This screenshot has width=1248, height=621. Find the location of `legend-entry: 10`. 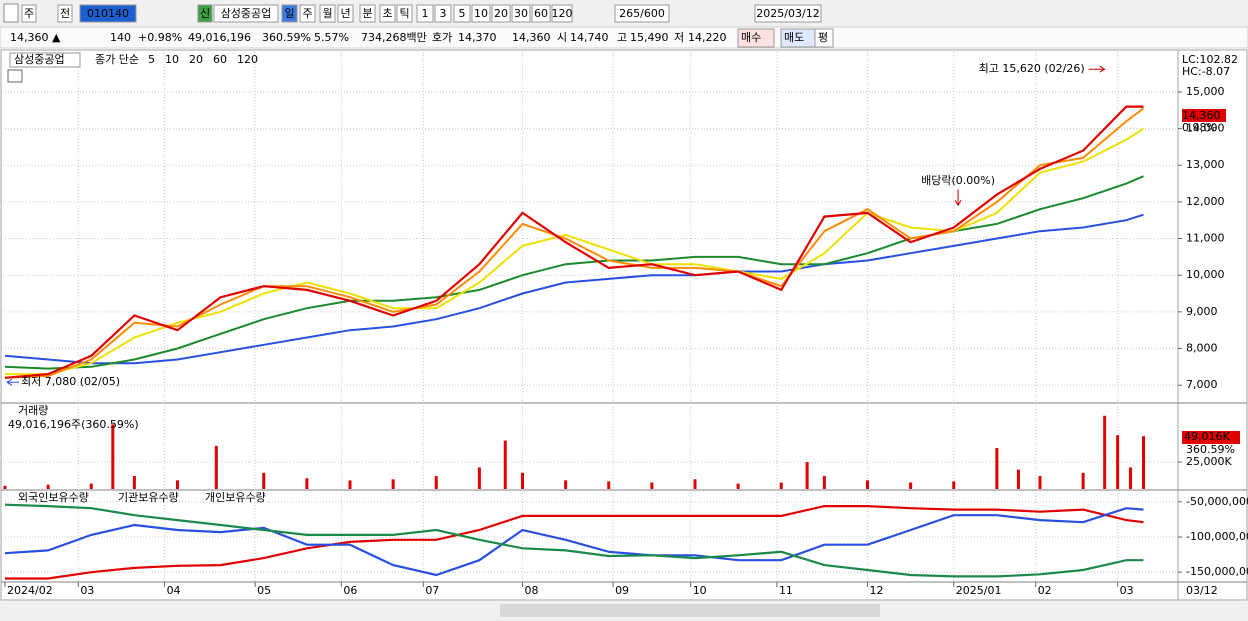

legend-entry: 10 is located at coordinates (172, 59).